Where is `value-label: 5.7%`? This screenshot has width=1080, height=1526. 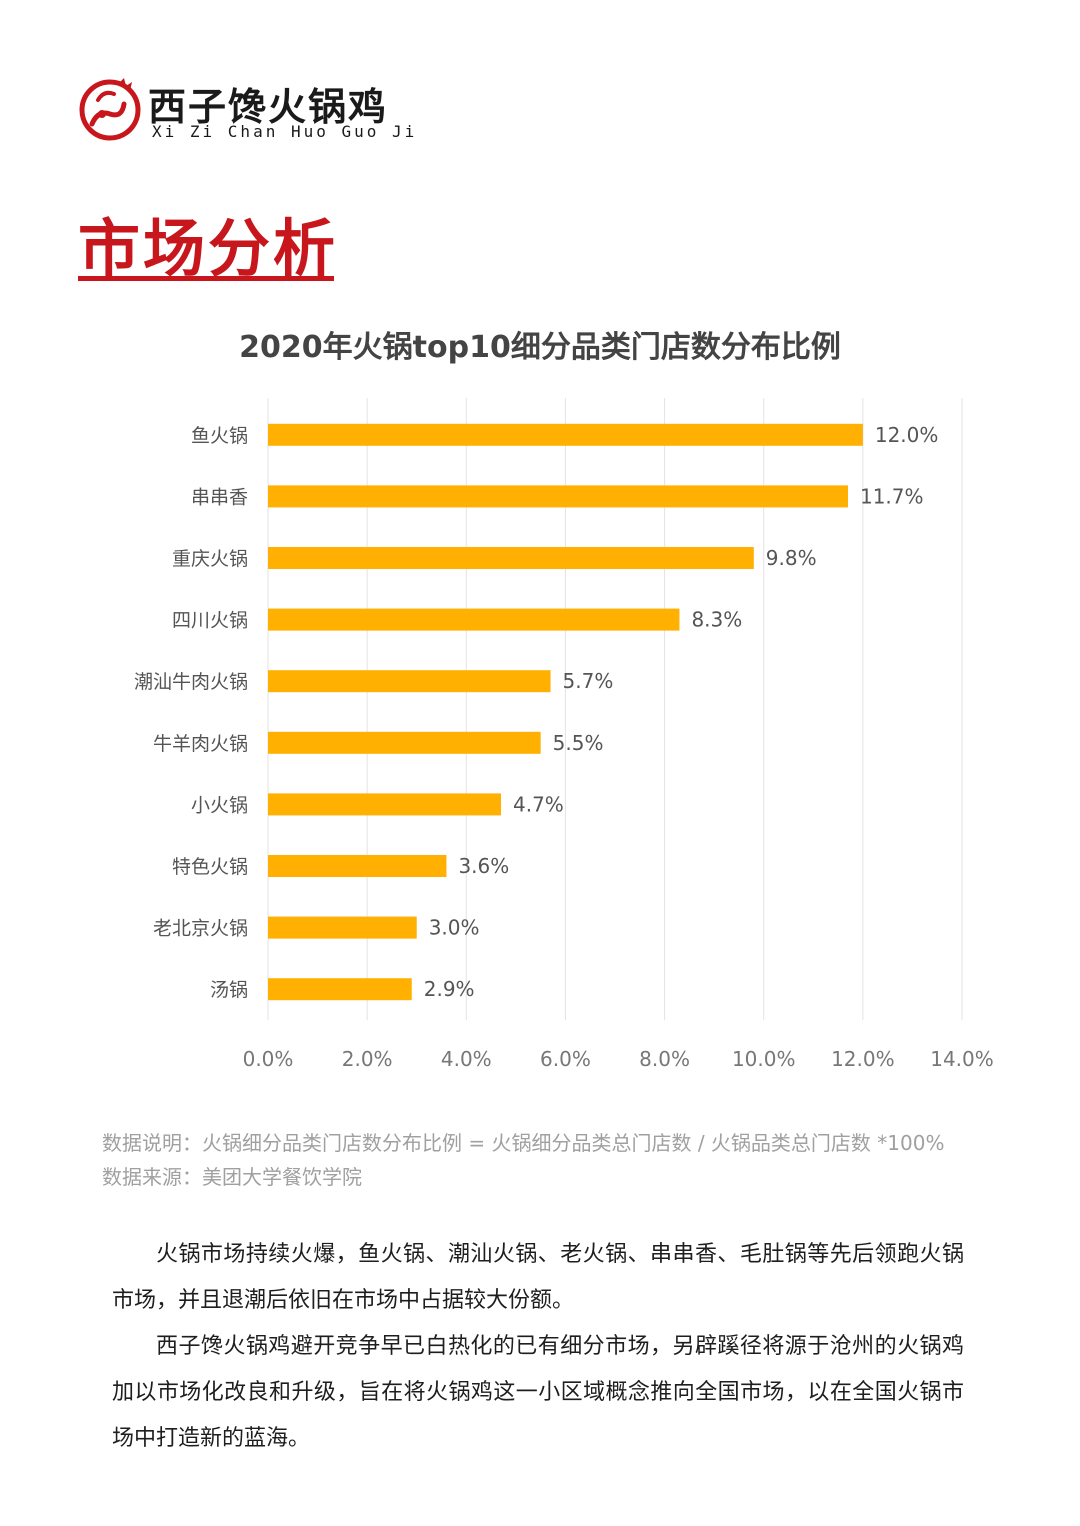 value-label: 5.7% is located at coordinates (588, 681).